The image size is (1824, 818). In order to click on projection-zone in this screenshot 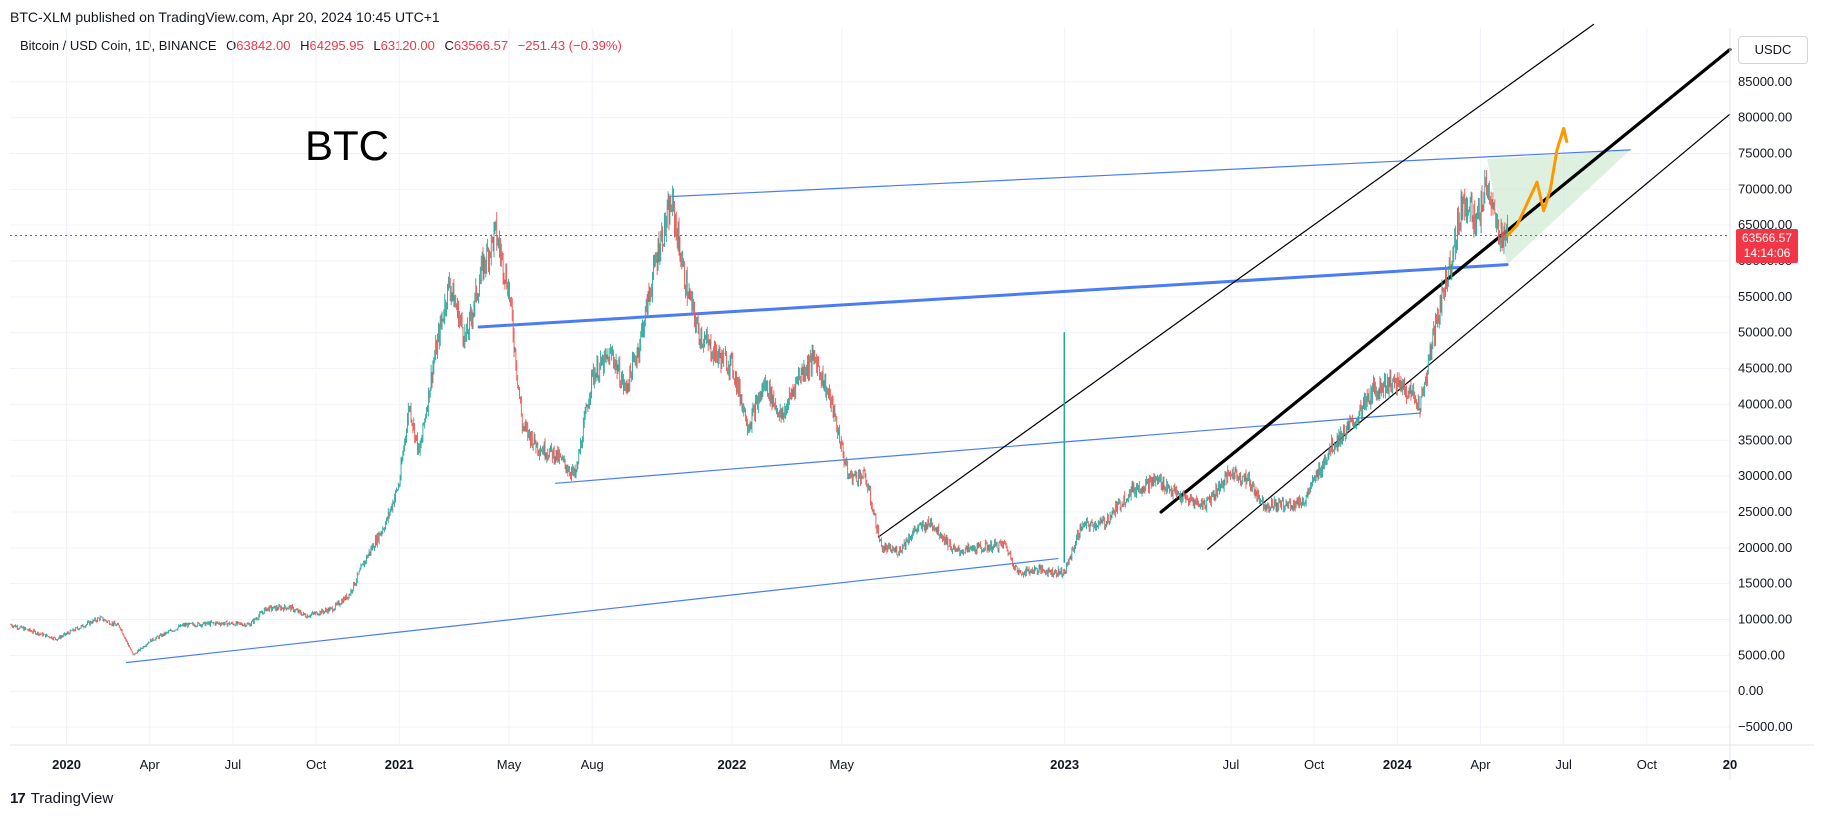, I will do `click(1559, 207)`.